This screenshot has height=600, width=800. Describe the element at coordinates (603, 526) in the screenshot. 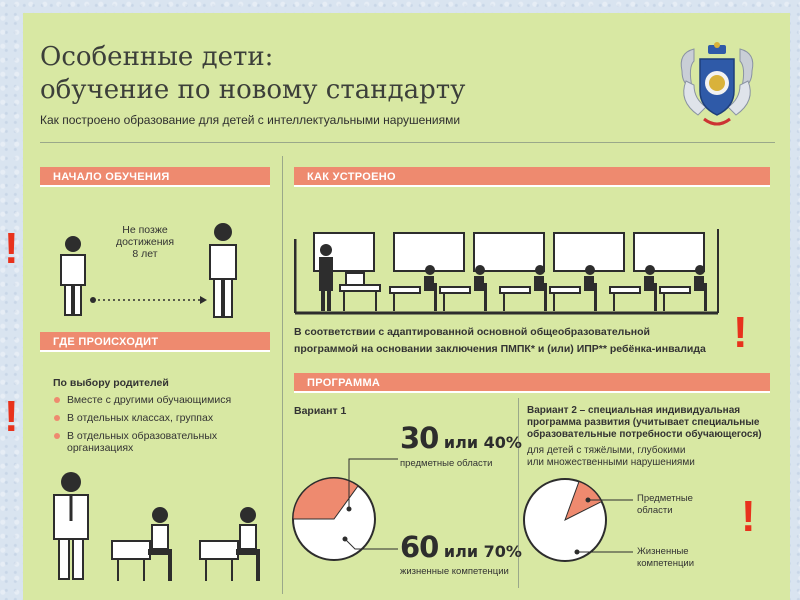

I see `variant-2-leader-lines` at that location.